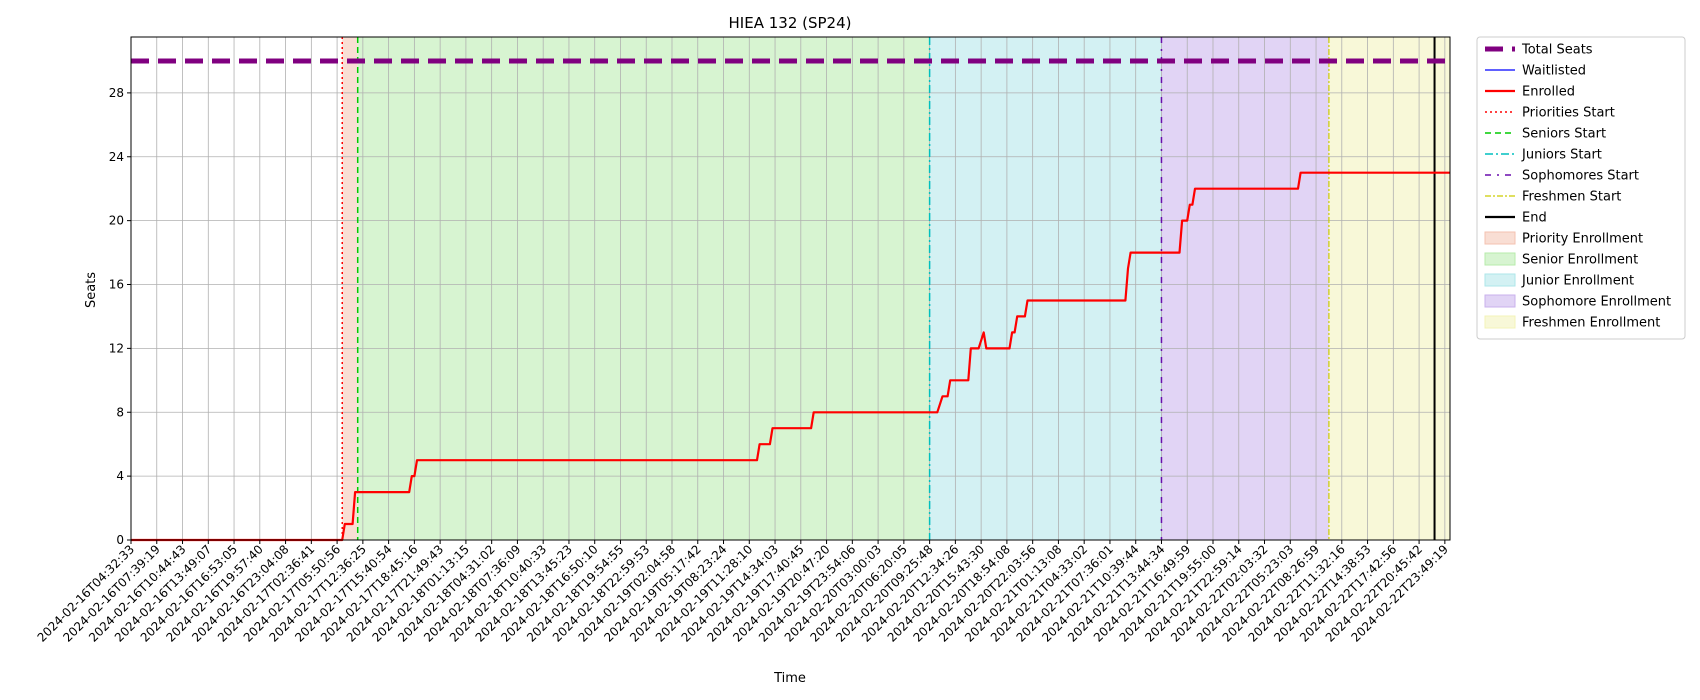  What do you see at coordinates (350, 288) in the screenshot?
I see `band-priority-enrollment` at bounding box center [350, 288].